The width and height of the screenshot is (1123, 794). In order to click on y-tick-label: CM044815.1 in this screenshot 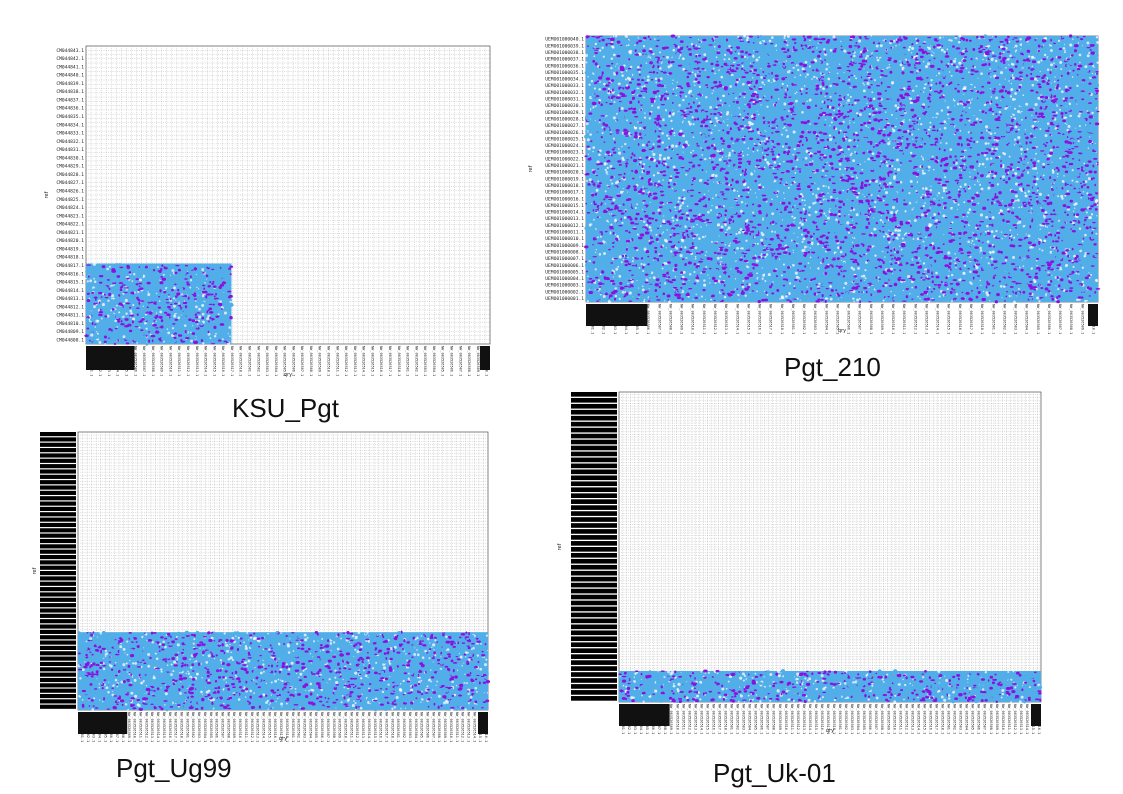, I will do `click(70, 283)`.